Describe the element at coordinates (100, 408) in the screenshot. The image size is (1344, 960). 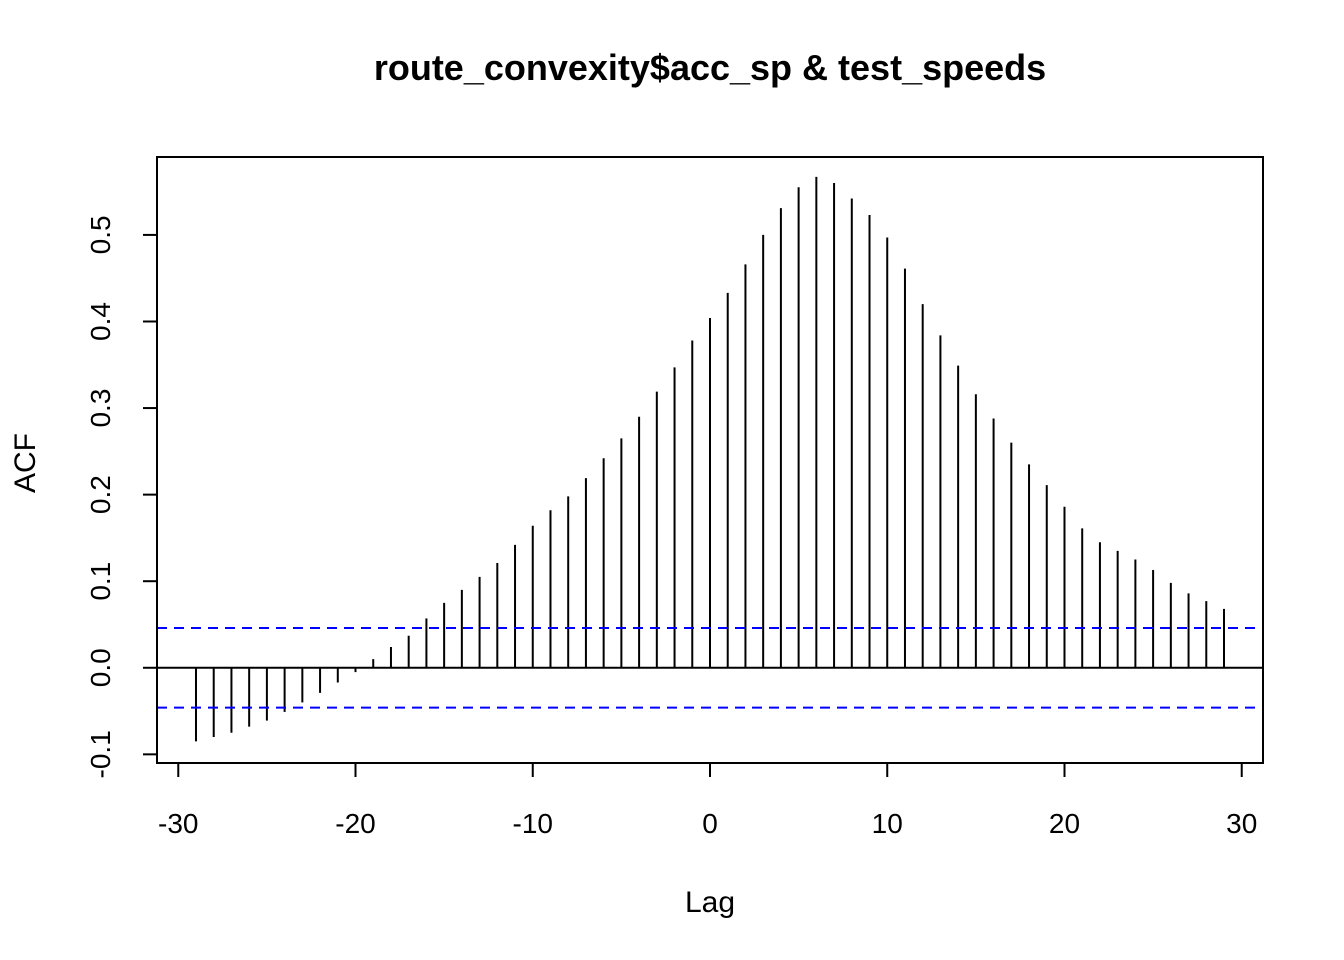
I see `y-tick-label: 0.3` at that location.